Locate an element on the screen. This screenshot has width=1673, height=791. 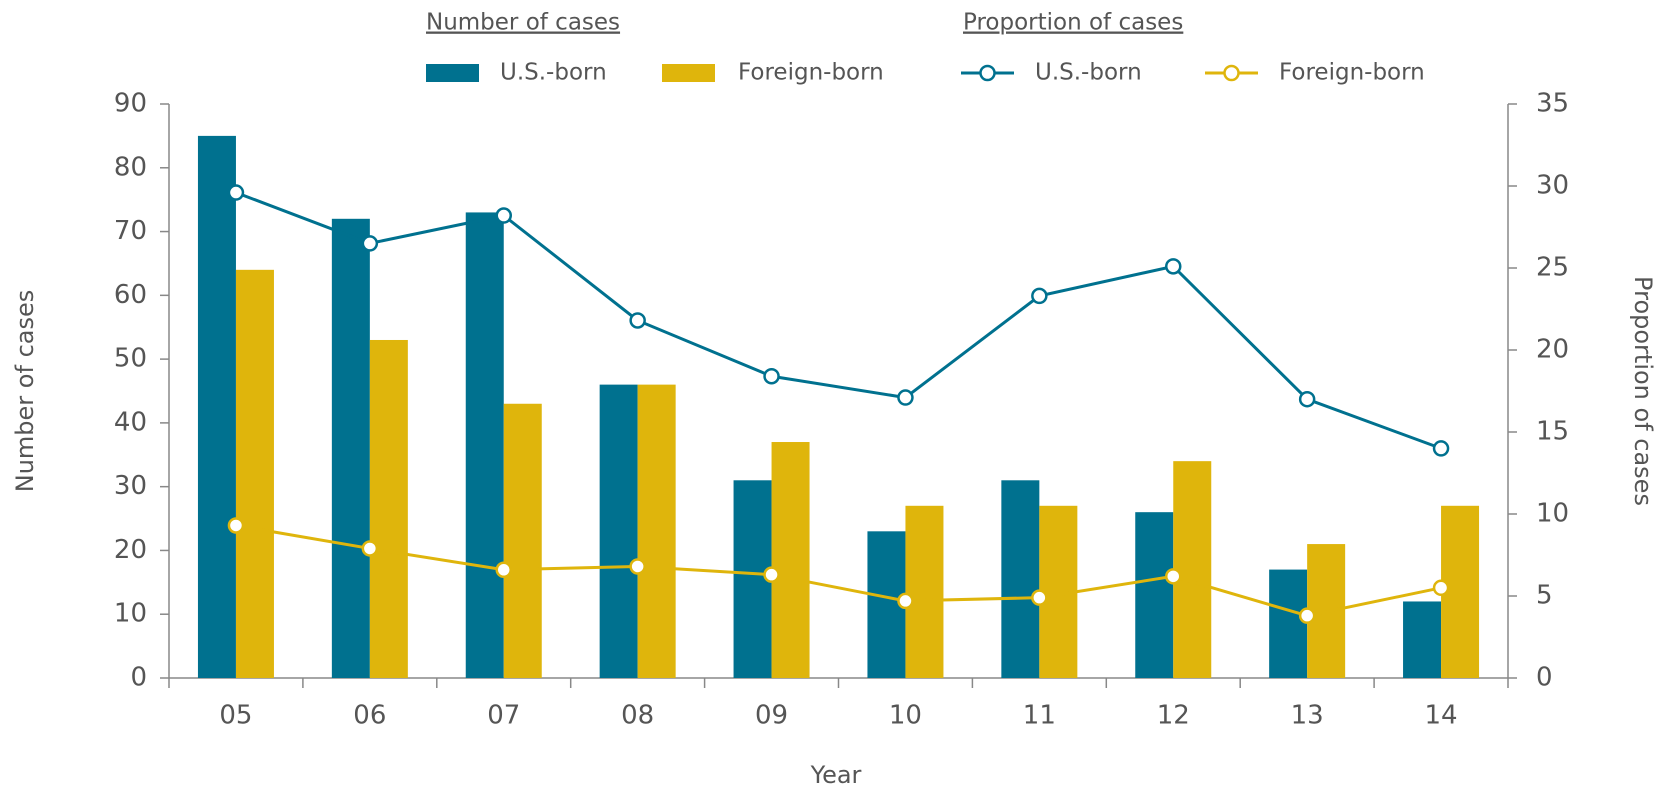
y-tick-label: 60 is located at coordinates (130, 295).